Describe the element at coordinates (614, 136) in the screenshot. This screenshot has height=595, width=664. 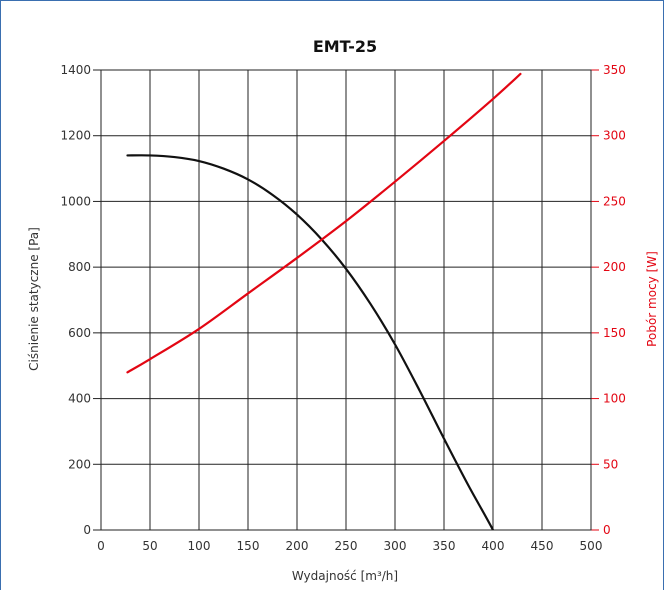
I see `y2-tick-label: 300` at that location.